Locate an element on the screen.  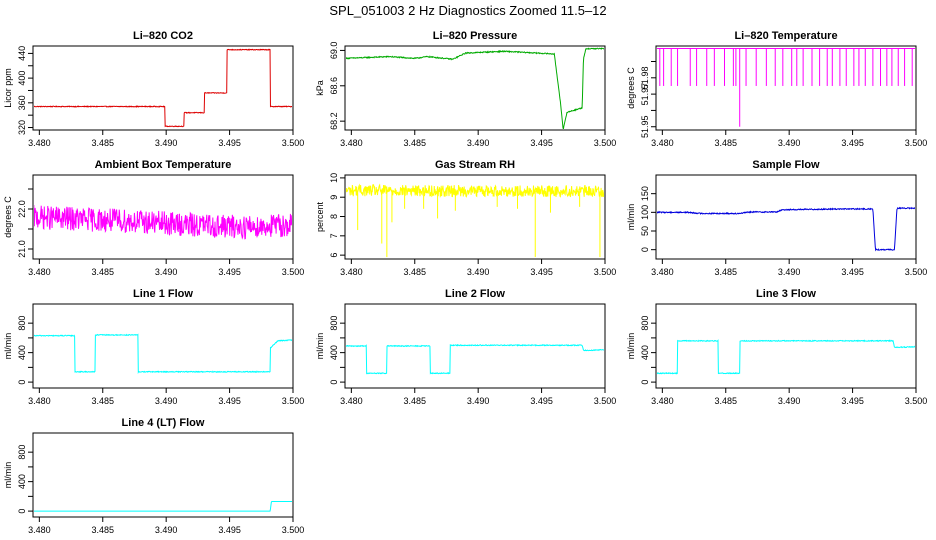
y-tick-label: 8 is located at coordinates (334, 216).